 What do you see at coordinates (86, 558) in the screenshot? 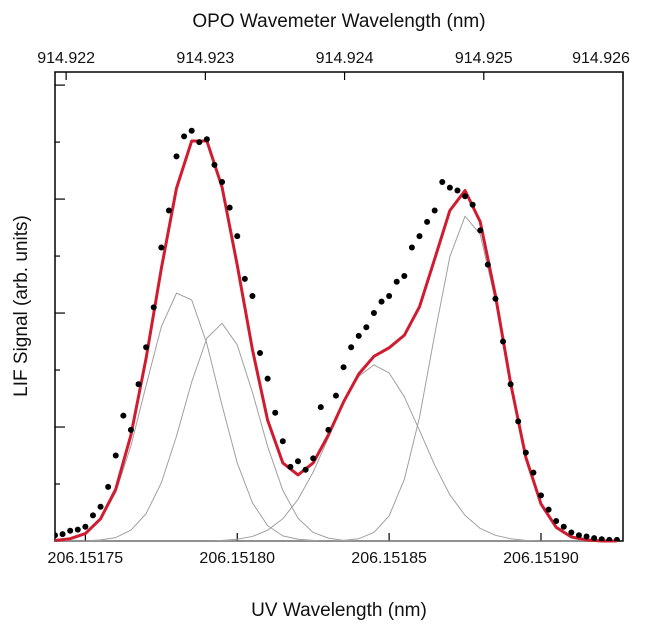
I see `x-tick-label: 206.15175` at bounding box center [86, 558].